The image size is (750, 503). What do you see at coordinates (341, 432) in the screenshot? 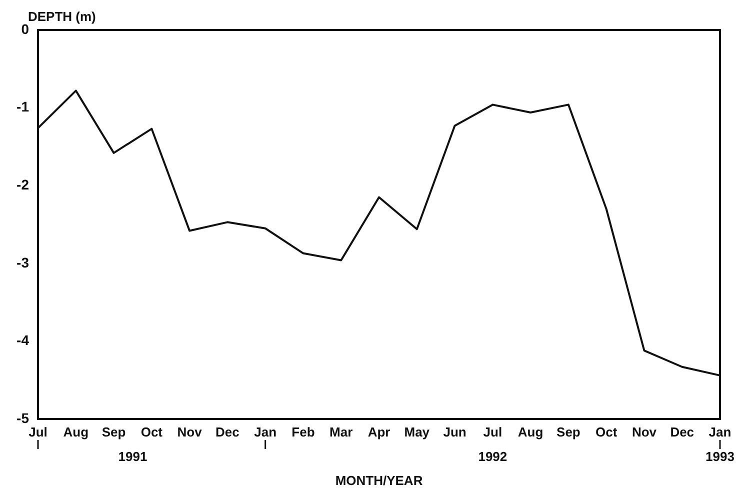
I see `x-tick-label: Mar` at bounding box center [341, 432].